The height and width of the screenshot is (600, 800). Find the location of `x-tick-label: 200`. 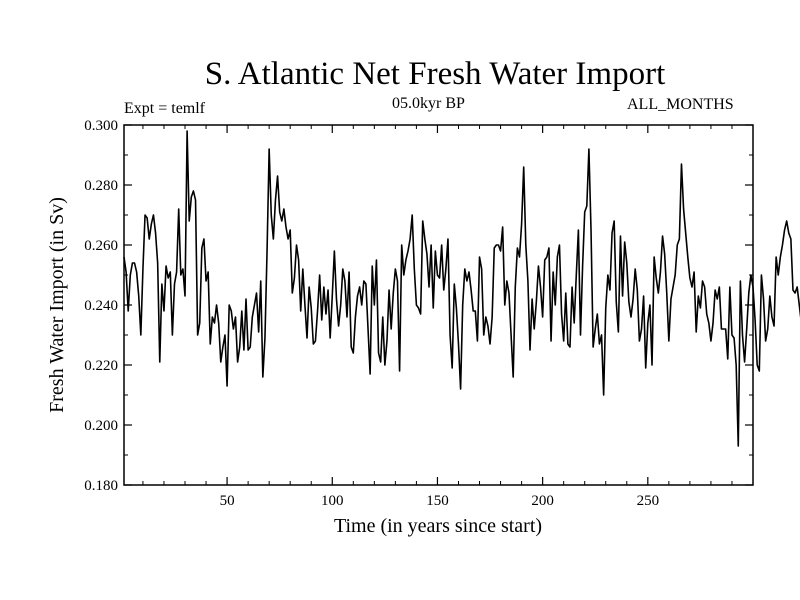

x-tick-label: 200 is located at coordinates (542, 501).